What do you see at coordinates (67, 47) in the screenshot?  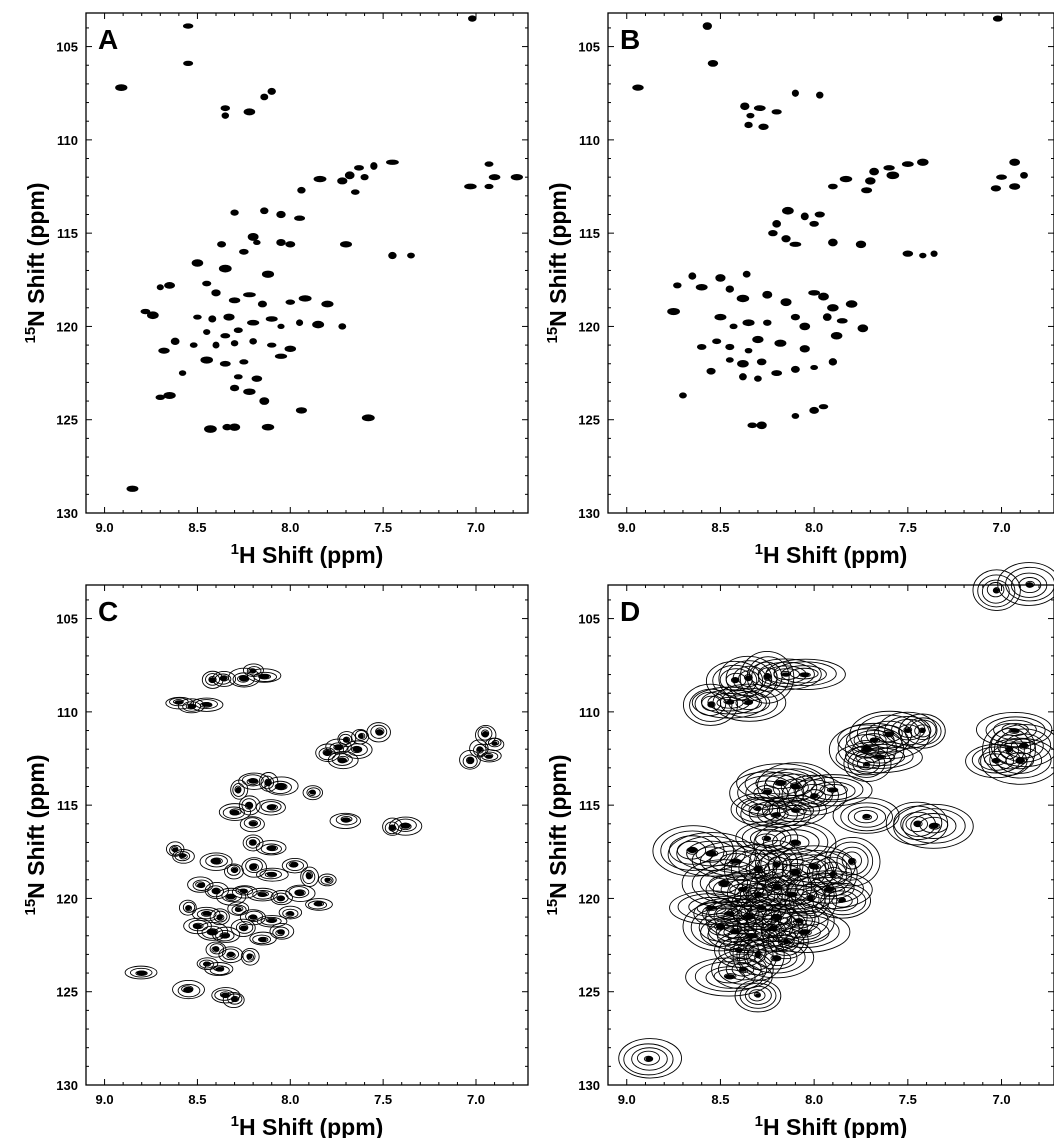 I see `y-tick-label: 105` at bounding box center [67, 47].